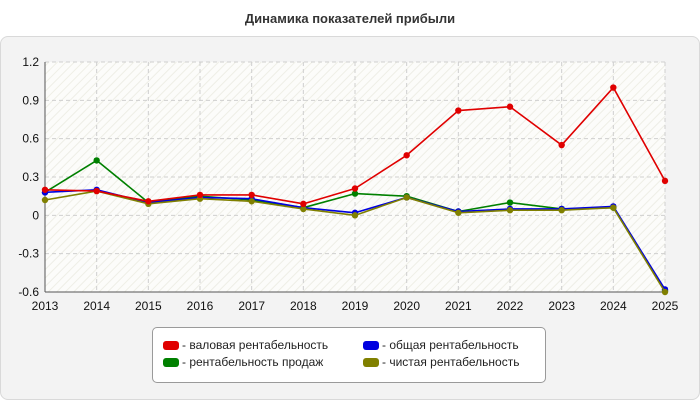  Describe the element at coordinates (355, 306) in the screenshot. I see `x-tick-label: 2019` at that location.